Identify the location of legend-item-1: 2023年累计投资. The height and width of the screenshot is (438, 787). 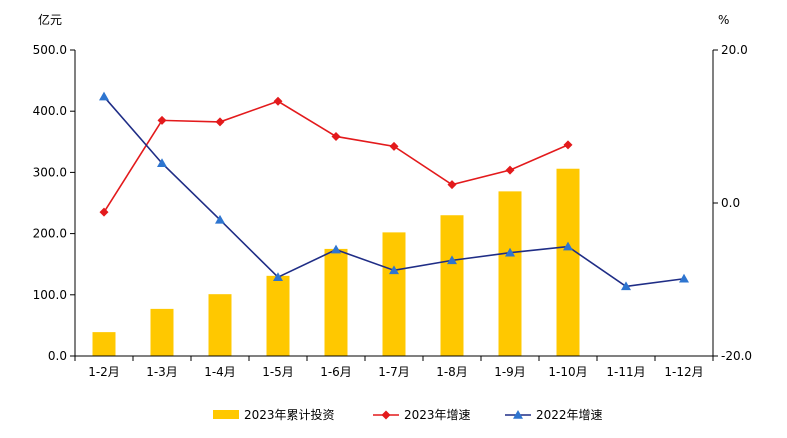
(274, 414).